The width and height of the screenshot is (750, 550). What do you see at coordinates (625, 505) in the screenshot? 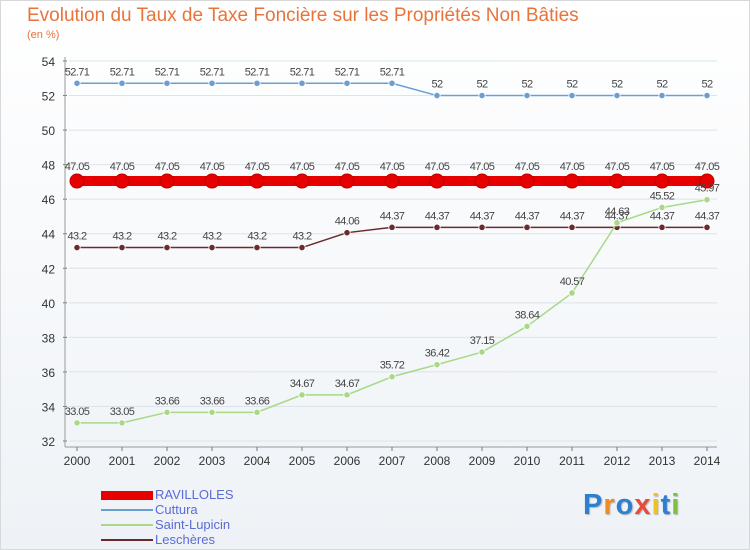
I see `logo-letter-3: o` at bounding box center [625, 505].